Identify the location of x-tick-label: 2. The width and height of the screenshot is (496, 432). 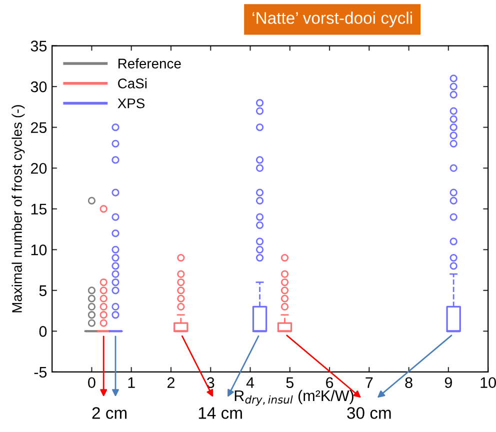
(171, 382).